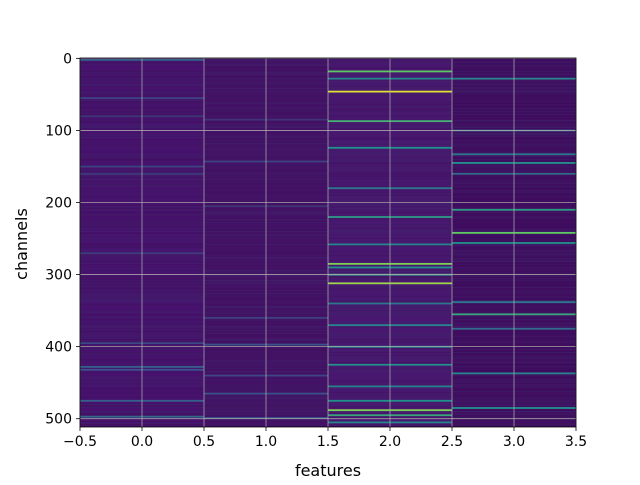 Image resolution: width=640 pixels, height=485 pixels. What do you see at coordinates (62, 239) in the screenshot?
I see `y-axis-ticks: 0 100 200 300 400 500` at bounding box center [62, 239].